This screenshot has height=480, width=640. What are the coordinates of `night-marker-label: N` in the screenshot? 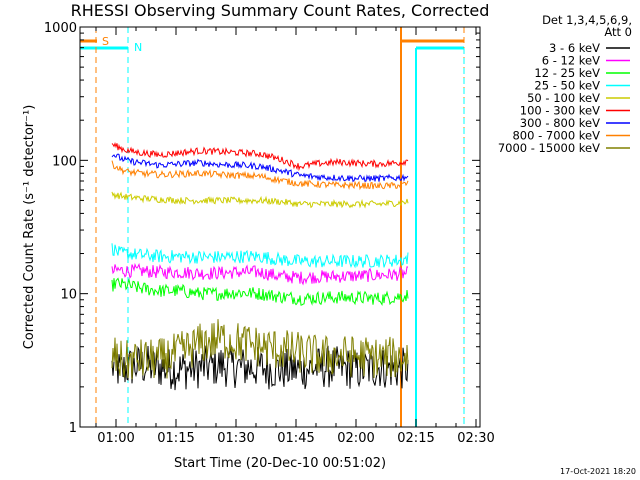 It's located at (138, 47).